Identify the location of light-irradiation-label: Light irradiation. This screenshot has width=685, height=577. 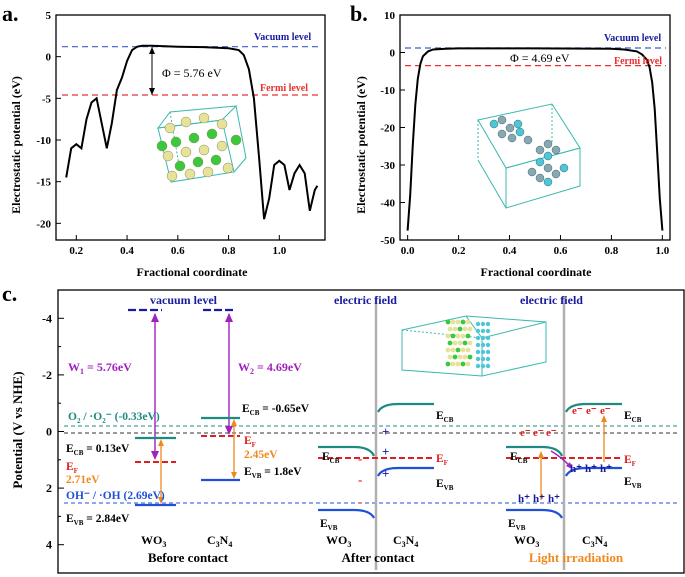
(576, 557).